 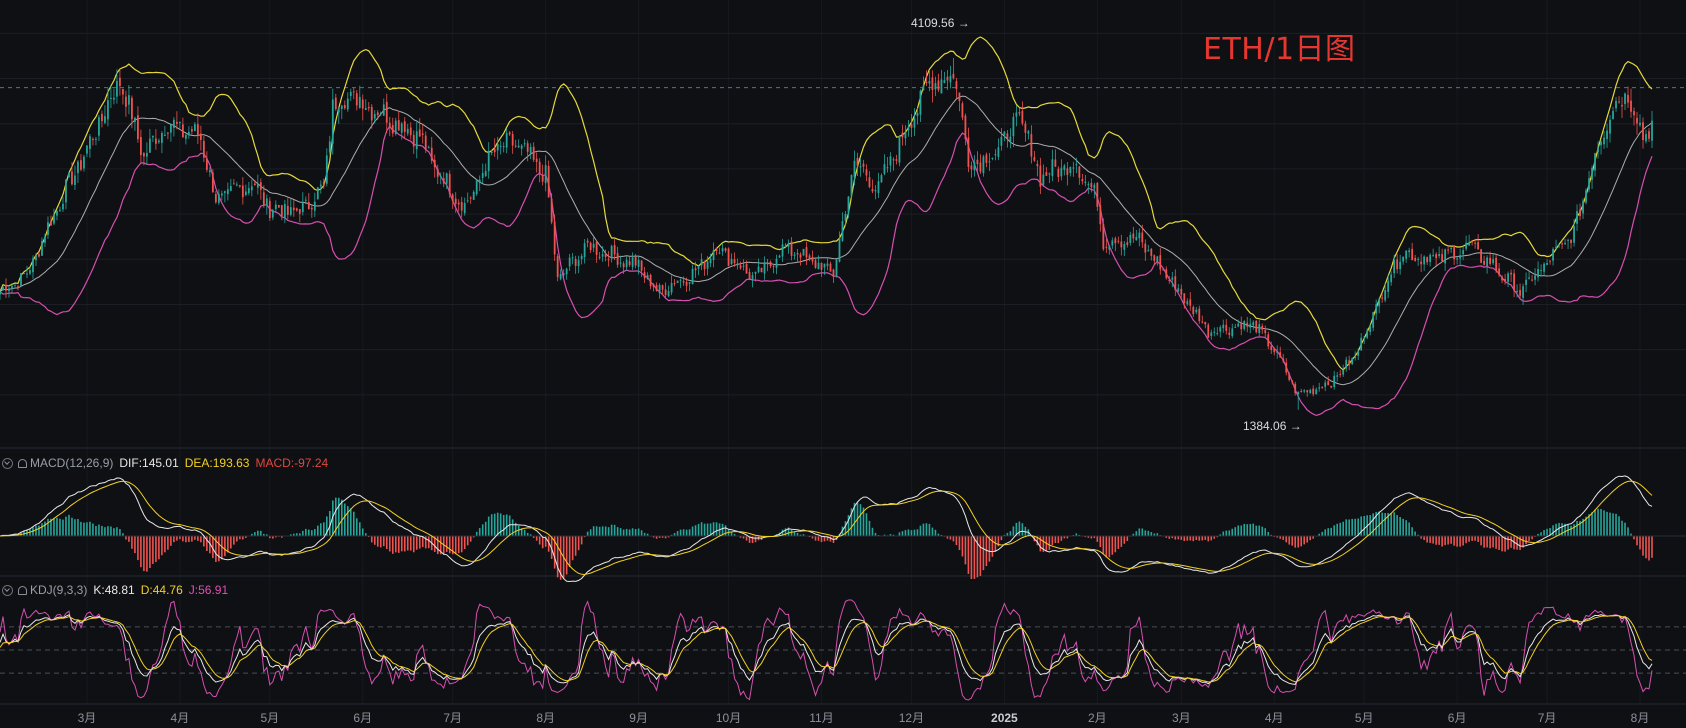 I want to click on macd-indicator-name: MACD(12,26,9), so click(x=72, y=463).